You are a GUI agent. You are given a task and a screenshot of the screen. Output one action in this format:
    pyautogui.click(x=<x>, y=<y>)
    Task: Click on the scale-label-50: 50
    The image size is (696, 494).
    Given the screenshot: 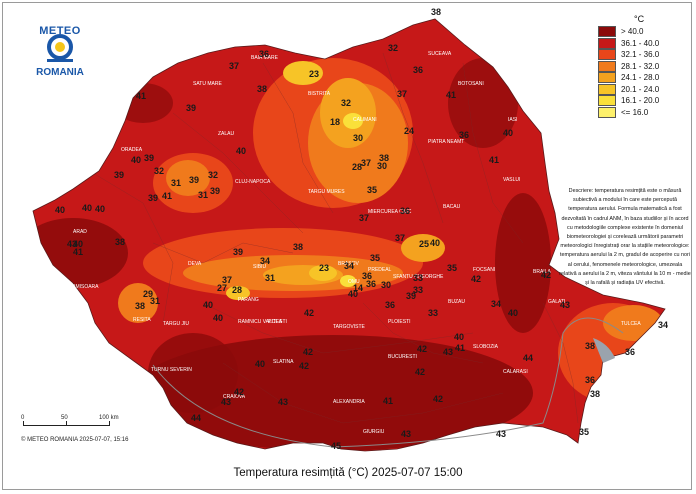 What is the action you would take?
    pyautogui.click(x=64, y=418)
    